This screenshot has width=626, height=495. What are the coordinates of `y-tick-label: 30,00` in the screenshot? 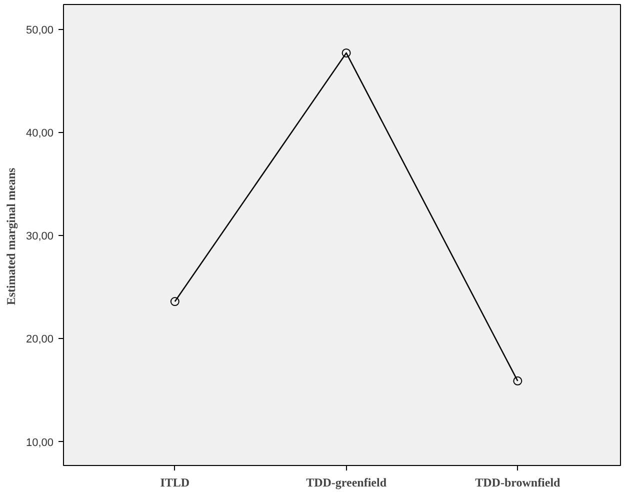 It's located at (40, 236).